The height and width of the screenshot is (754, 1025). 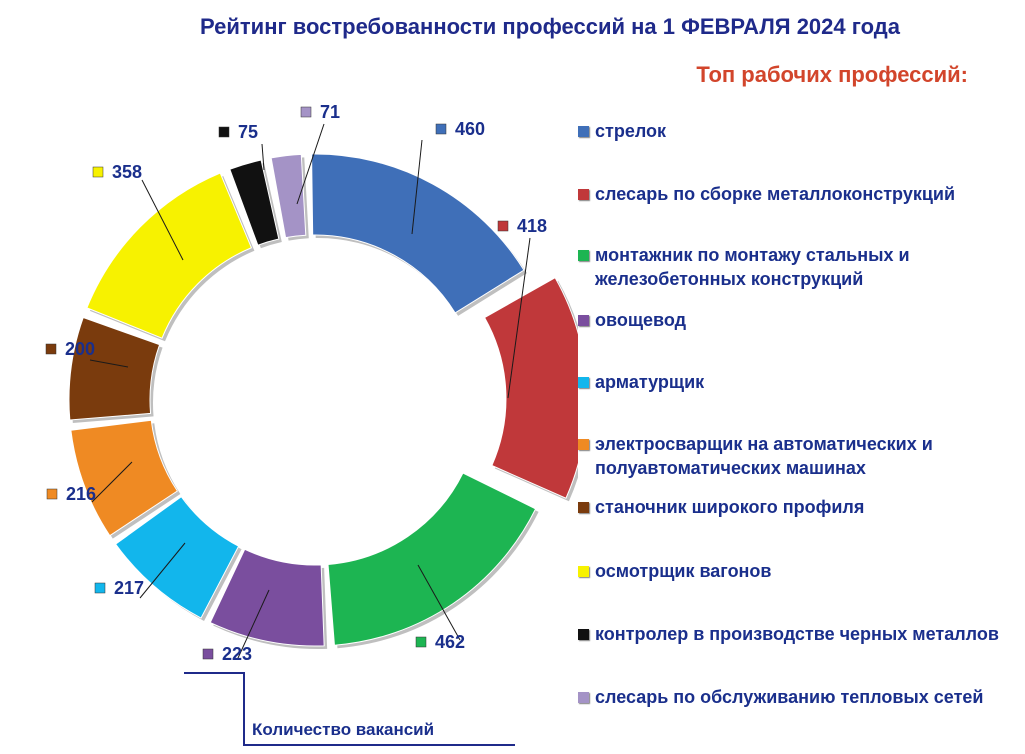 I want to click on legend-label-4: овощевод, so click(x=641, y=320).